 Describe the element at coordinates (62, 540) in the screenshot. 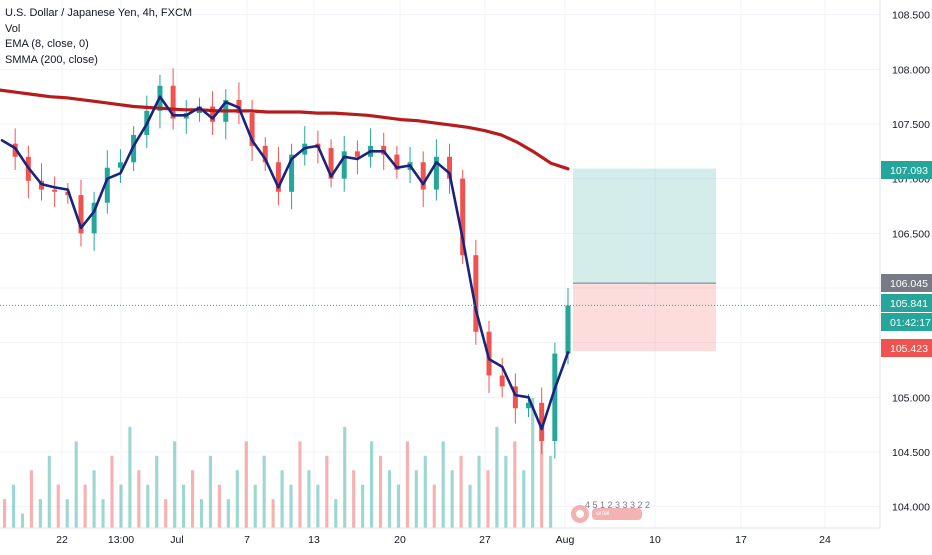

I see `time-tick-label: 22` at that location.